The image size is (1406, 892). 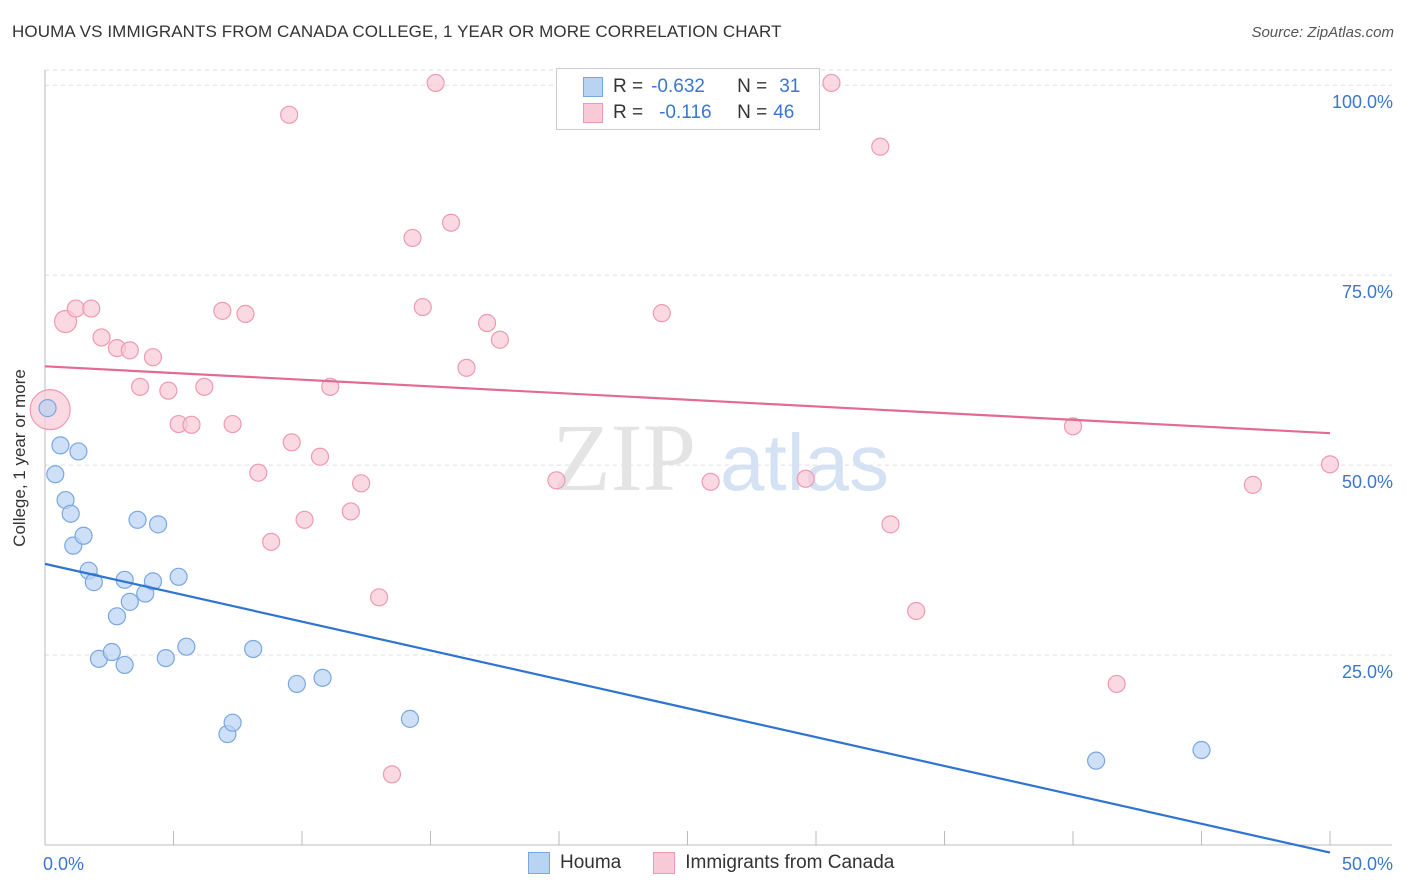 I want to click on y-tick-label: 100.0%, so click(x=1362, y=102).